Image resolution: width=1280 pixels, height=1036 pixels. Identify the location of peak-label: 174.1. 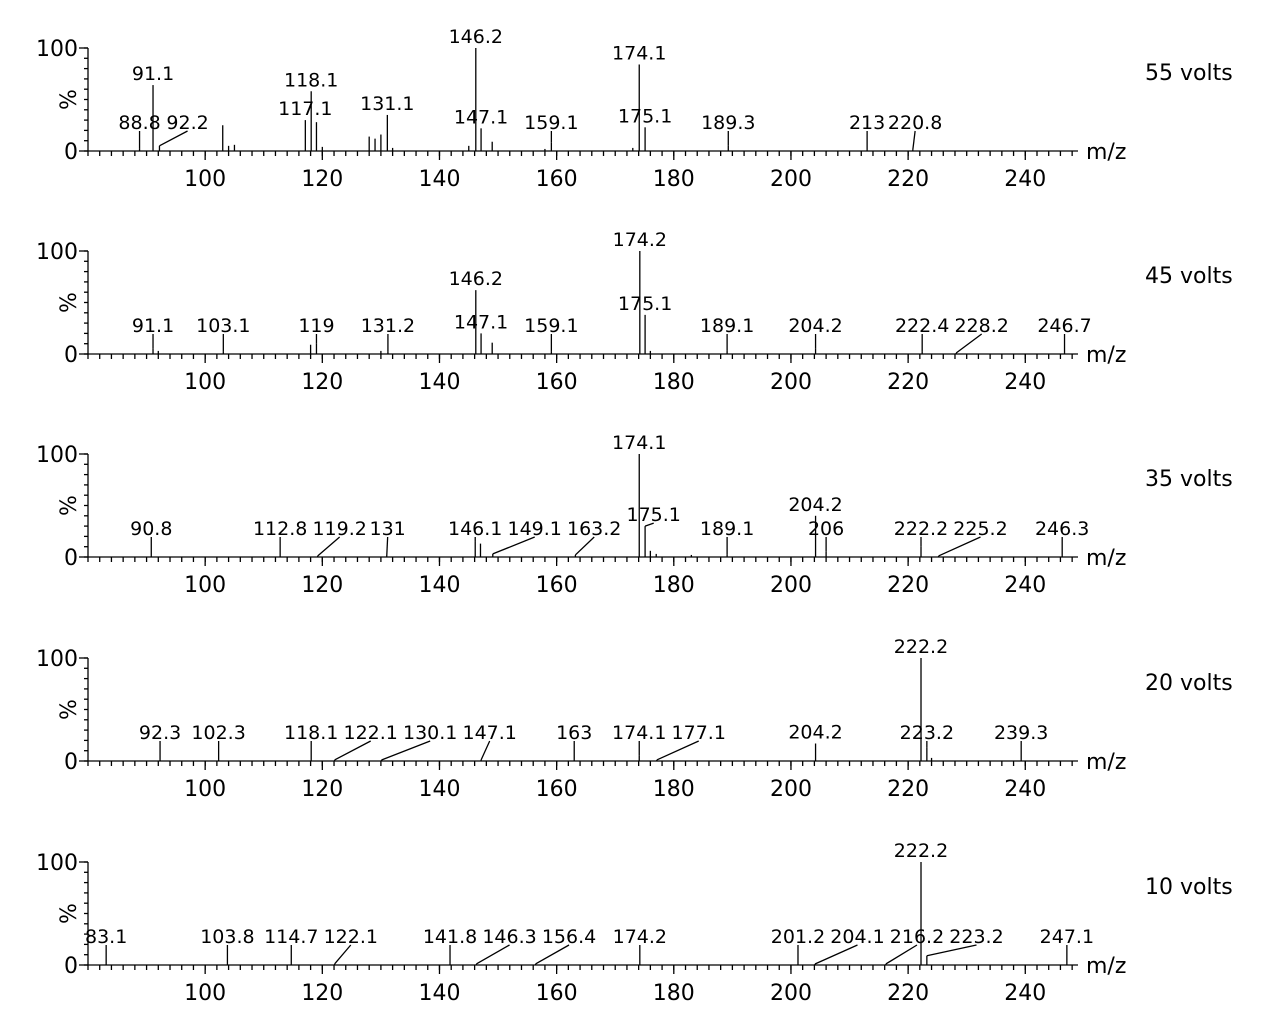
(639, 53).